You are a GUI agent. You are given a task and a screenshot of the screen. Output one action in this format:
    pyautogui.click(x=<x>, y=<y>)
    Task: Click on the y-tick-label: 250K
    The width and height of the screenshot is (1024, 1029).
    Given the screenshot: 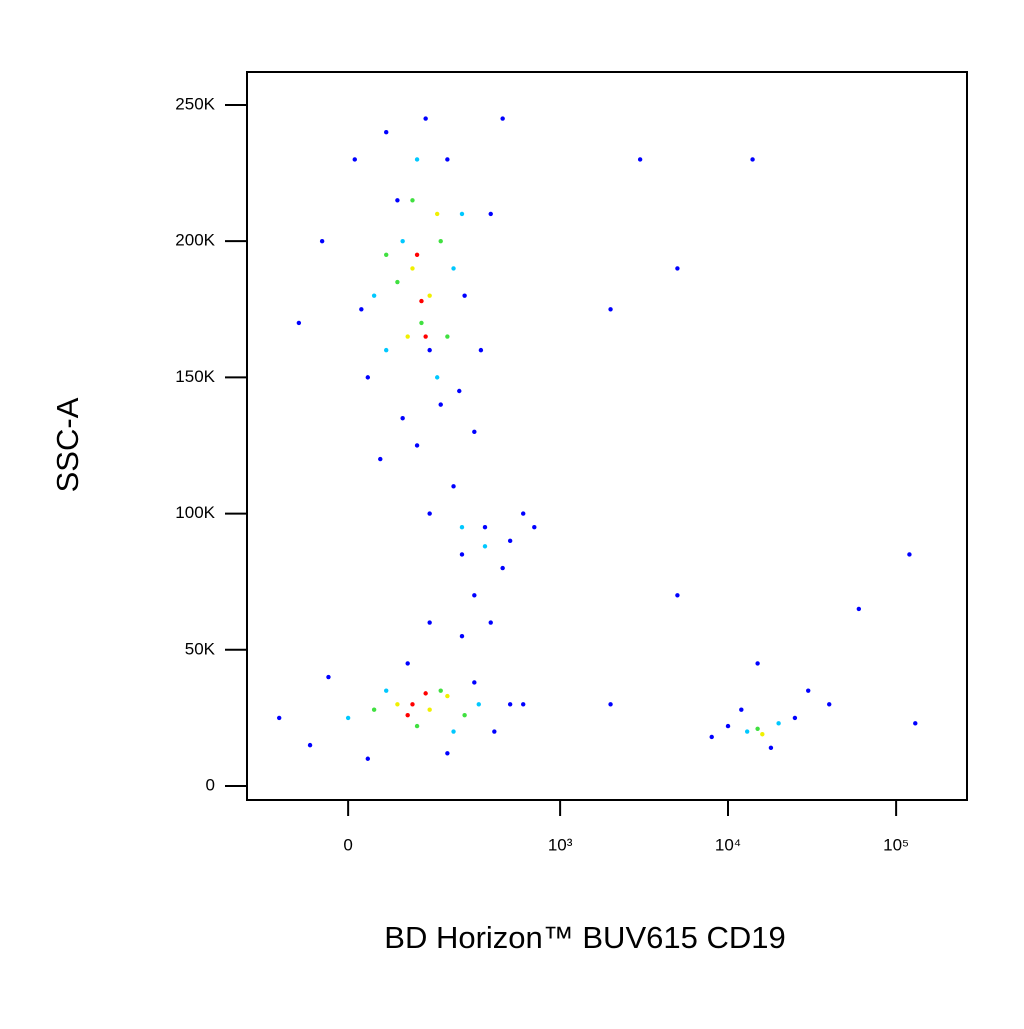 What is the action you would take?
    pyautogui.click(x=195, y=103)
    